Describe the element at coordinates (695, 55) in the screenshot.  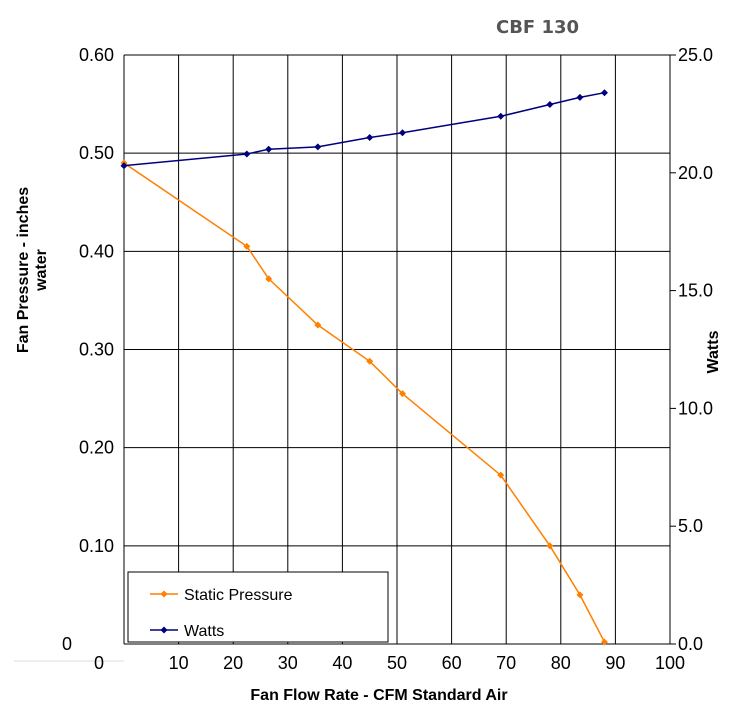
I see `y-right-tick-label: 25.0` at that location.